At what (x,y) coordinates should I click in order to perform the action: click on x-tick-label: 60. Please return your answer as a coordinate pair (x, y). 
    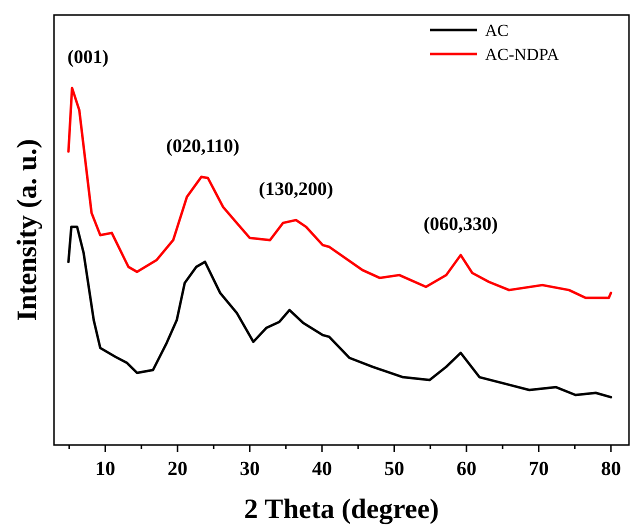
    Looking at the image, I should click on (466, 469).